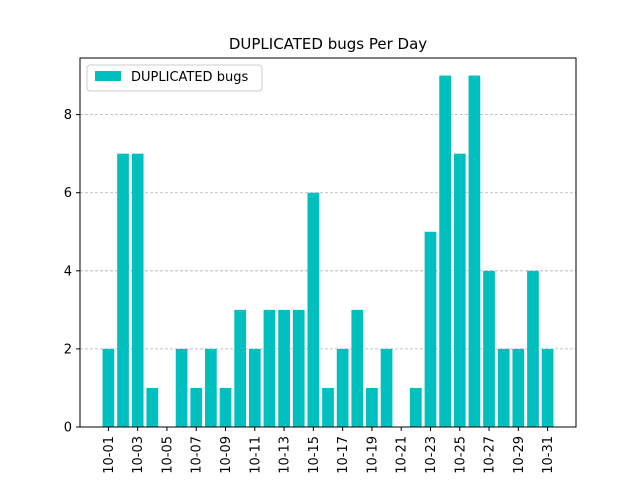 The width and height of the screenshot is (640, 480). I want to click on legend-frame, so click(174, 78).